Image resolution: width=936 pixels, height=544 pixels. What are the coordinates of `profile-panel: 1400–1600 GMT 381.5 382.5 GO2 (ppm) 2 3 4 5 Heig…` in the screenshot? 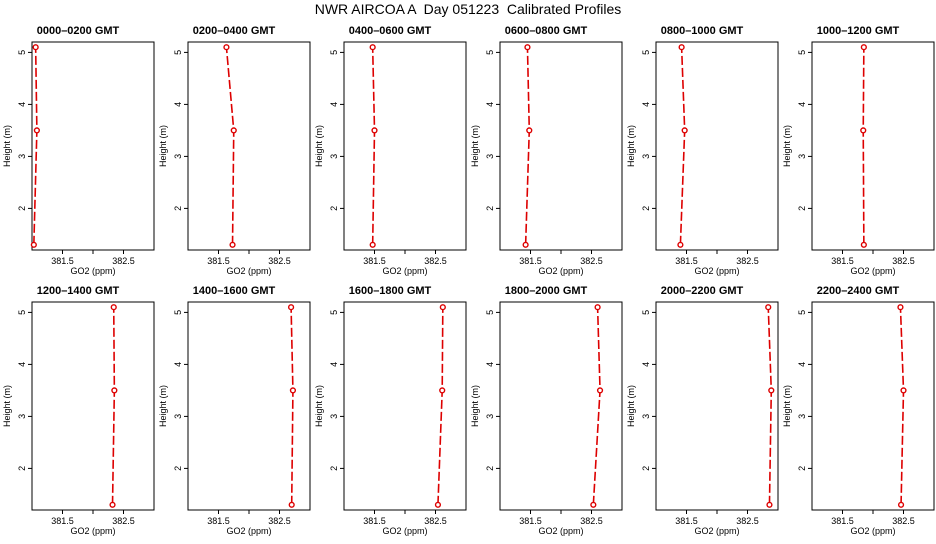 It's located at (234, 414).